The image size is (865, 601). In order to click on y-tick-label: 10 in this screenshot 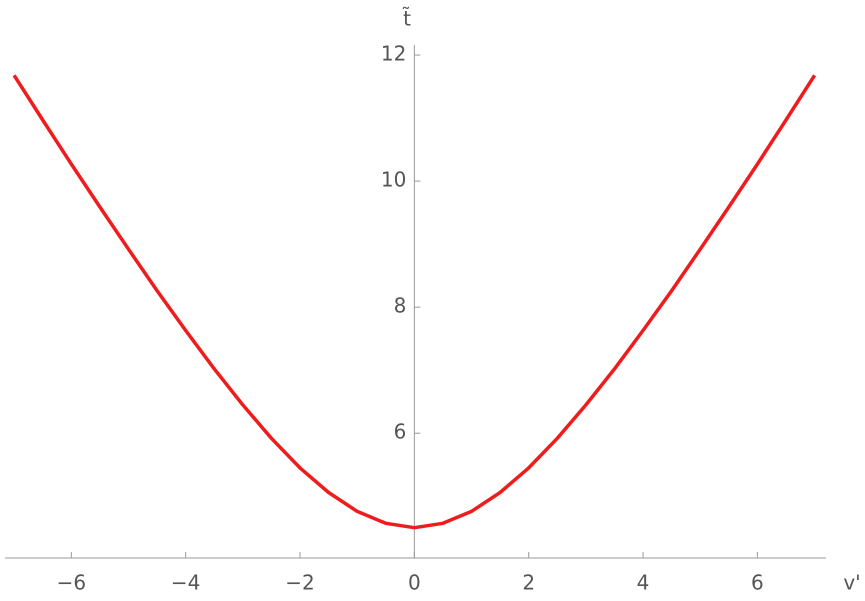, I will do `click(393, 180)`.